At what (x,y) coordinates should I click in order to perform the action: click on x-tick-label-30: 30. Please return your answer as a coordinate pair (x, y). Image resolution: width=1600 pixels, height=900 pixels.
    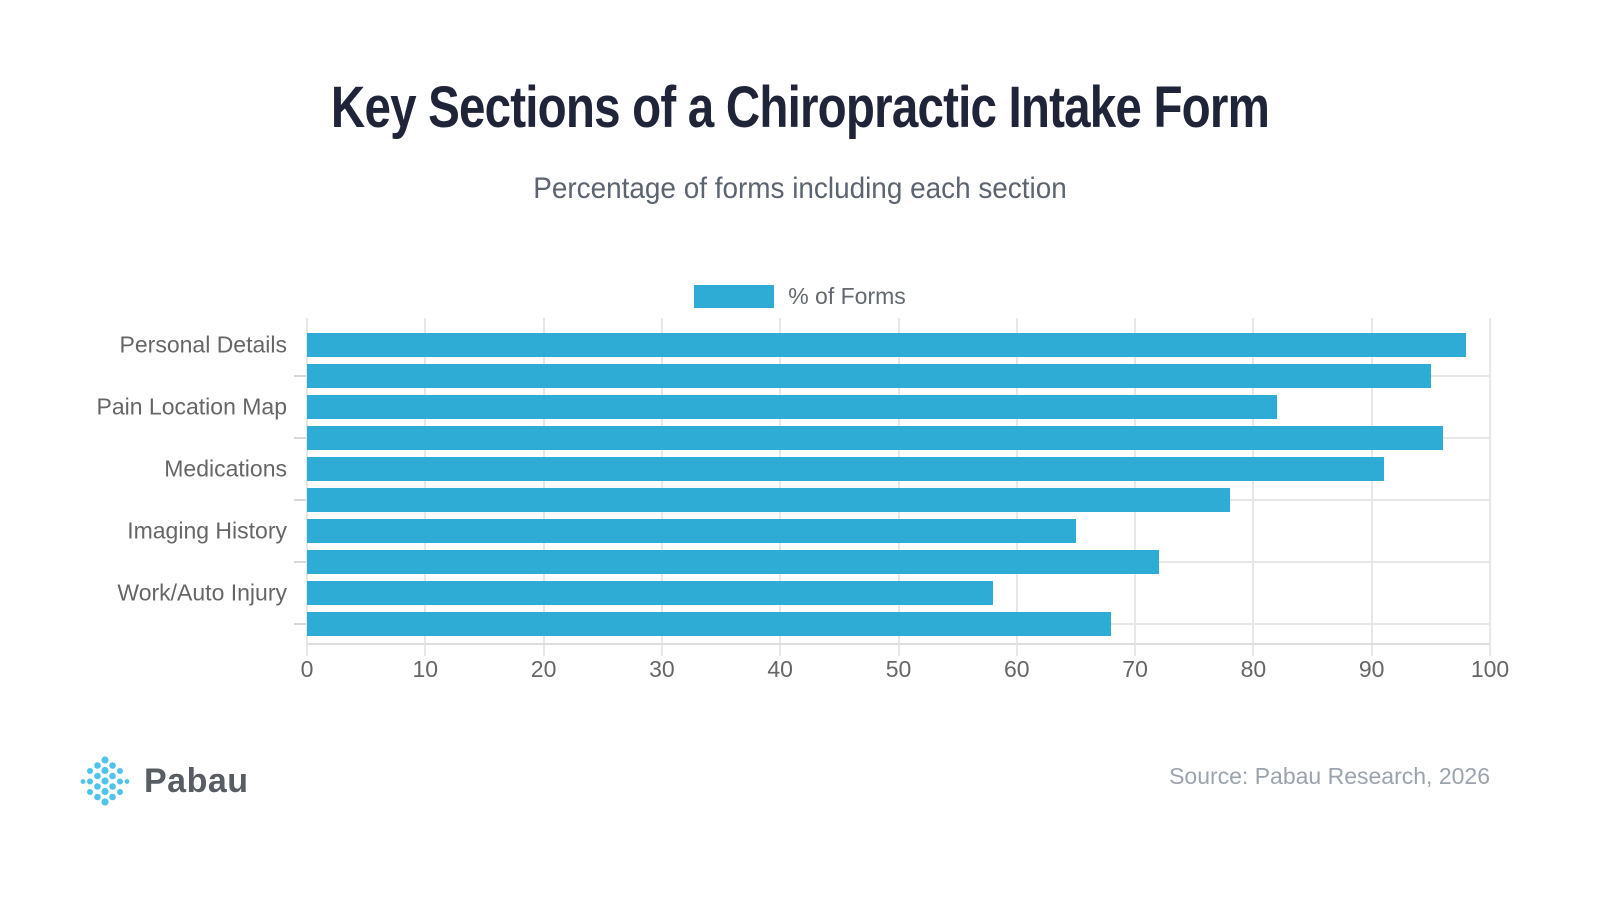
    Looking at the image, I should click on (662, 669).